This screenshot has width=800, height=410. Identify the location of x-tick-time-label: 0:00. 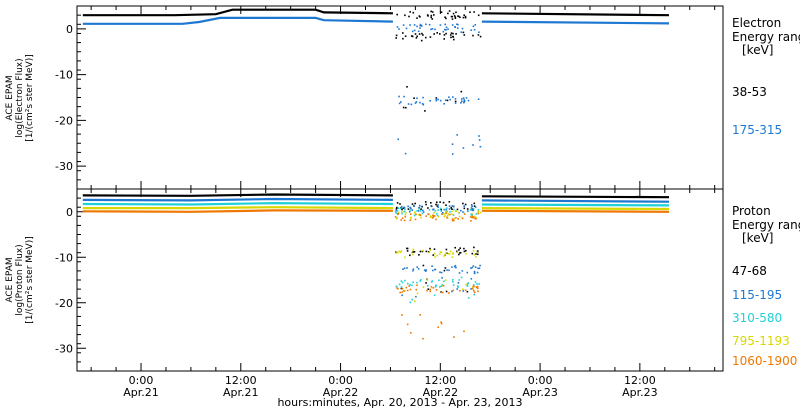
(141, 380).